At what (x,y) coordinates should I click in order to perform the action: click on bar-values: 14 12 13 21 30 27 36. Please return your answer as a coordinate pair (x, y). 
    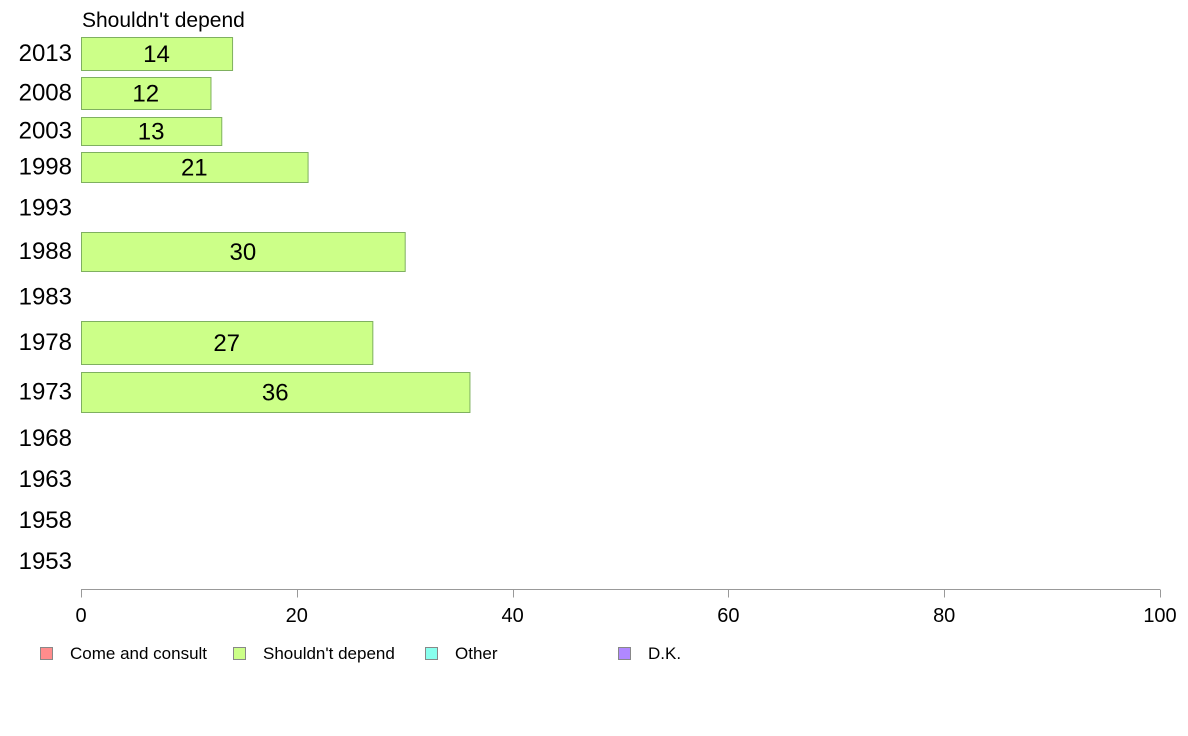
    Looking at the image, I should click on (210, 224).